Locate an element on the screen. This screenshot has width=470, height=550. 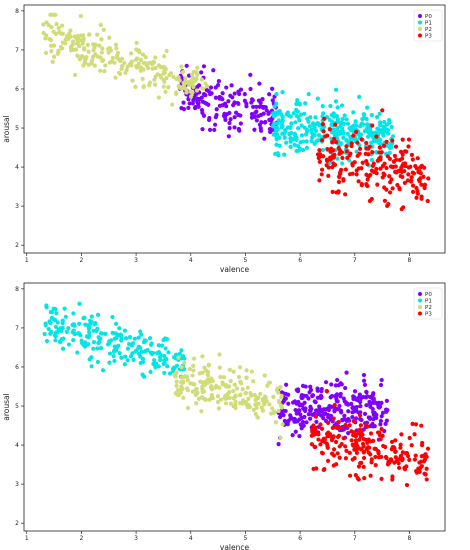
legend-marker-p0 is located at coordinates (420, 294).